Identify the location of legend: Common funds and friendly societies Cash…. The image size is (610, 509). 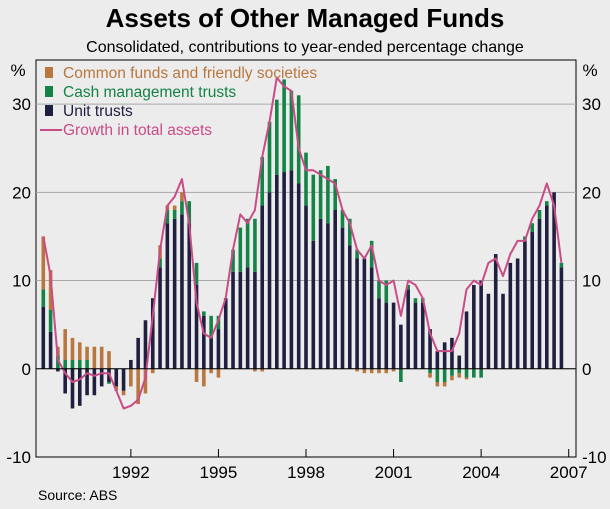
(178, 102).